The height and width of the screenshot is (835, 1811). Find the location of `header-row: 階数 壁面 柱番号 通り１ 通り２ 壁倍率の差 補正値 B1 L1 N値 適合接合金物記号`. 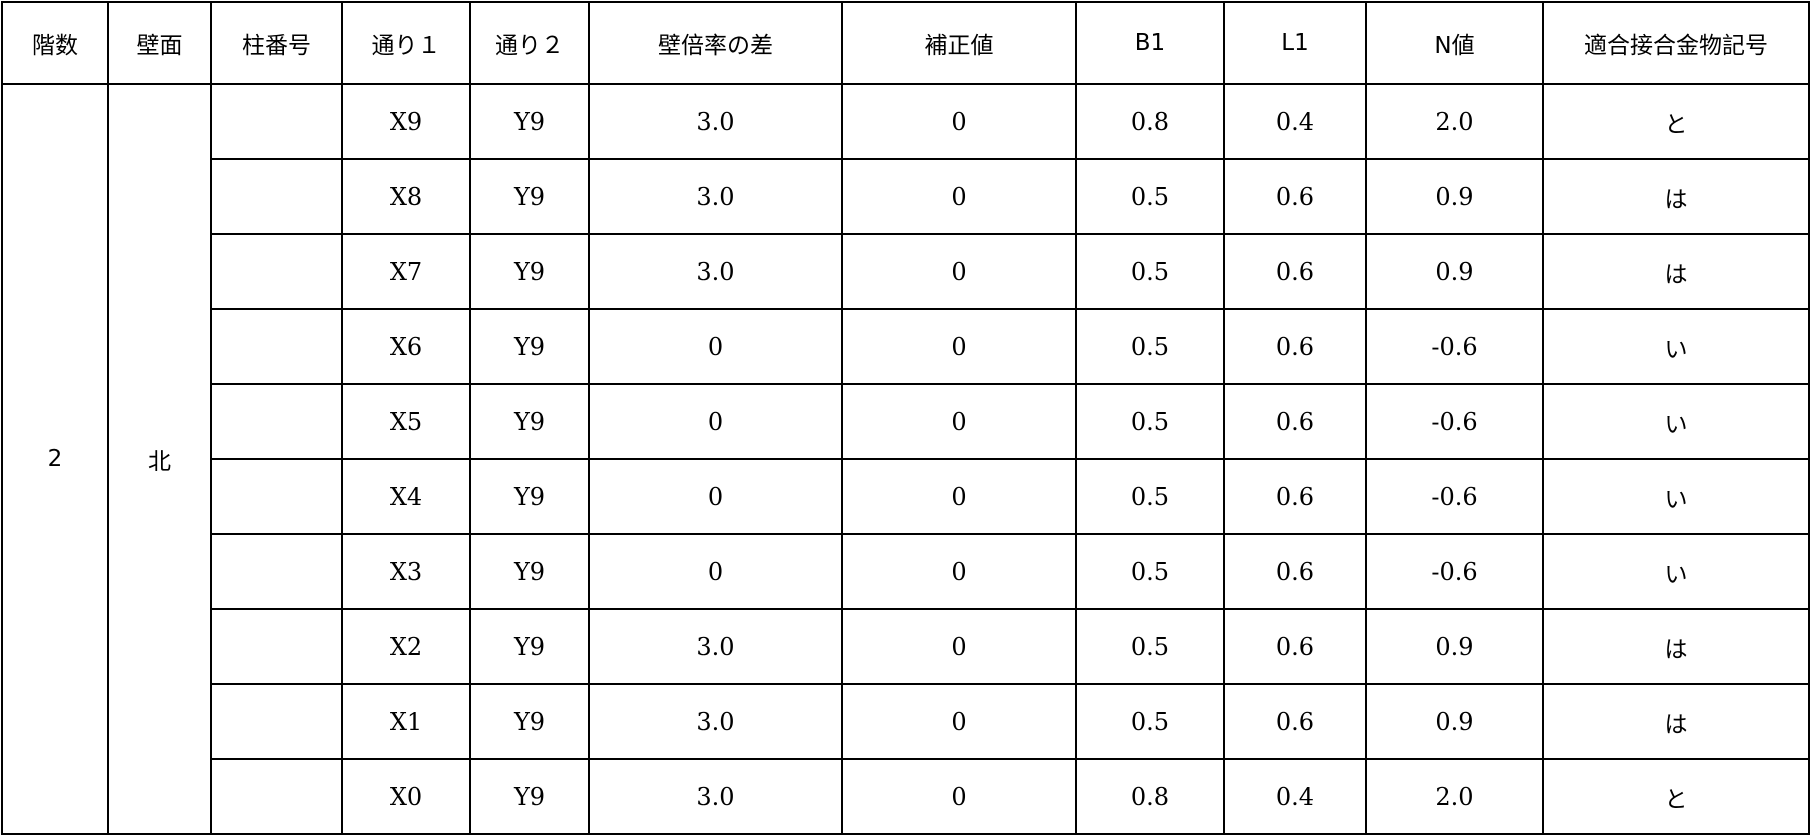

header-row: 階数 壁面 柱番号 通り１ 通り２ 壁倍率の差 補正値 B1 L1 N値 適合接合金物記号 is located at coordinates (905, 43).